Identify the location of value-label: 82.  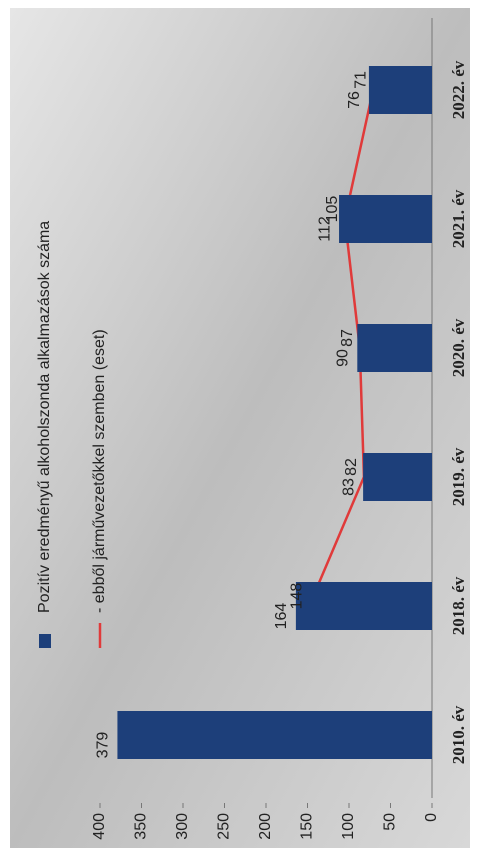
(351, 467).